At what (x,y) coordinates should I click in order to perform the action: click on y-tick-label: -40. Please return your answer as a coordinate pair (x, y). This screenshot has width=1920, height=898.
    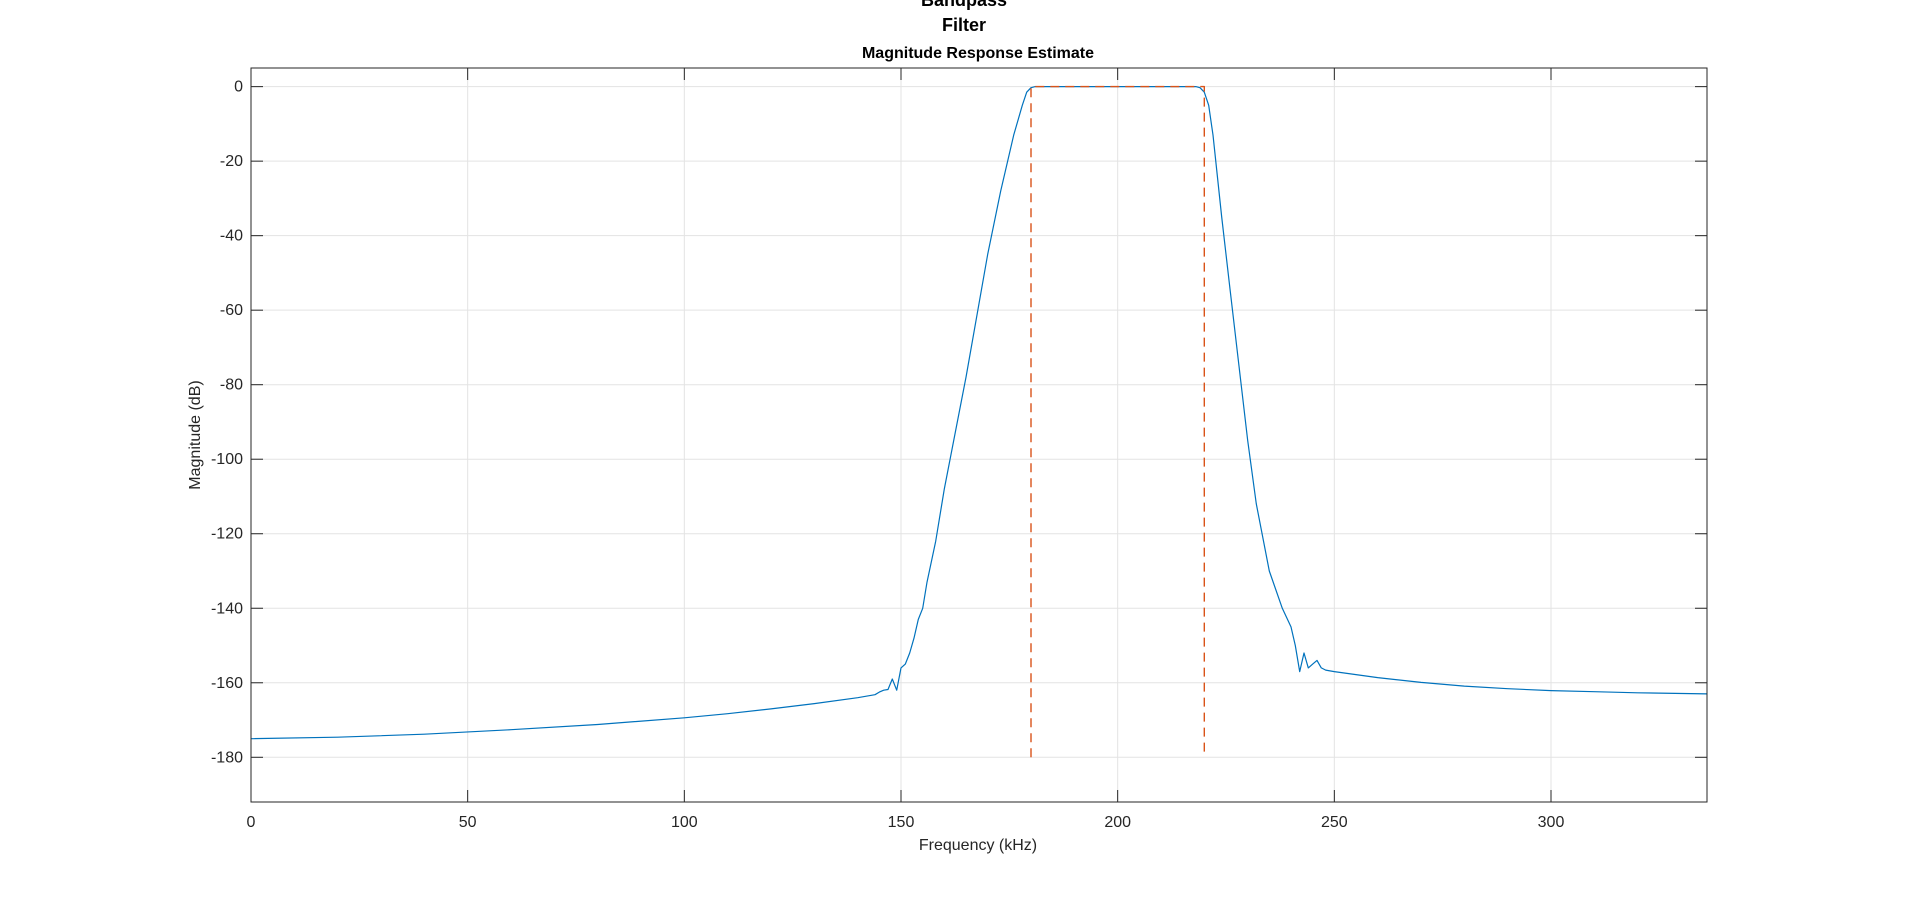
    Looking at the image, I should click on (231, 236).